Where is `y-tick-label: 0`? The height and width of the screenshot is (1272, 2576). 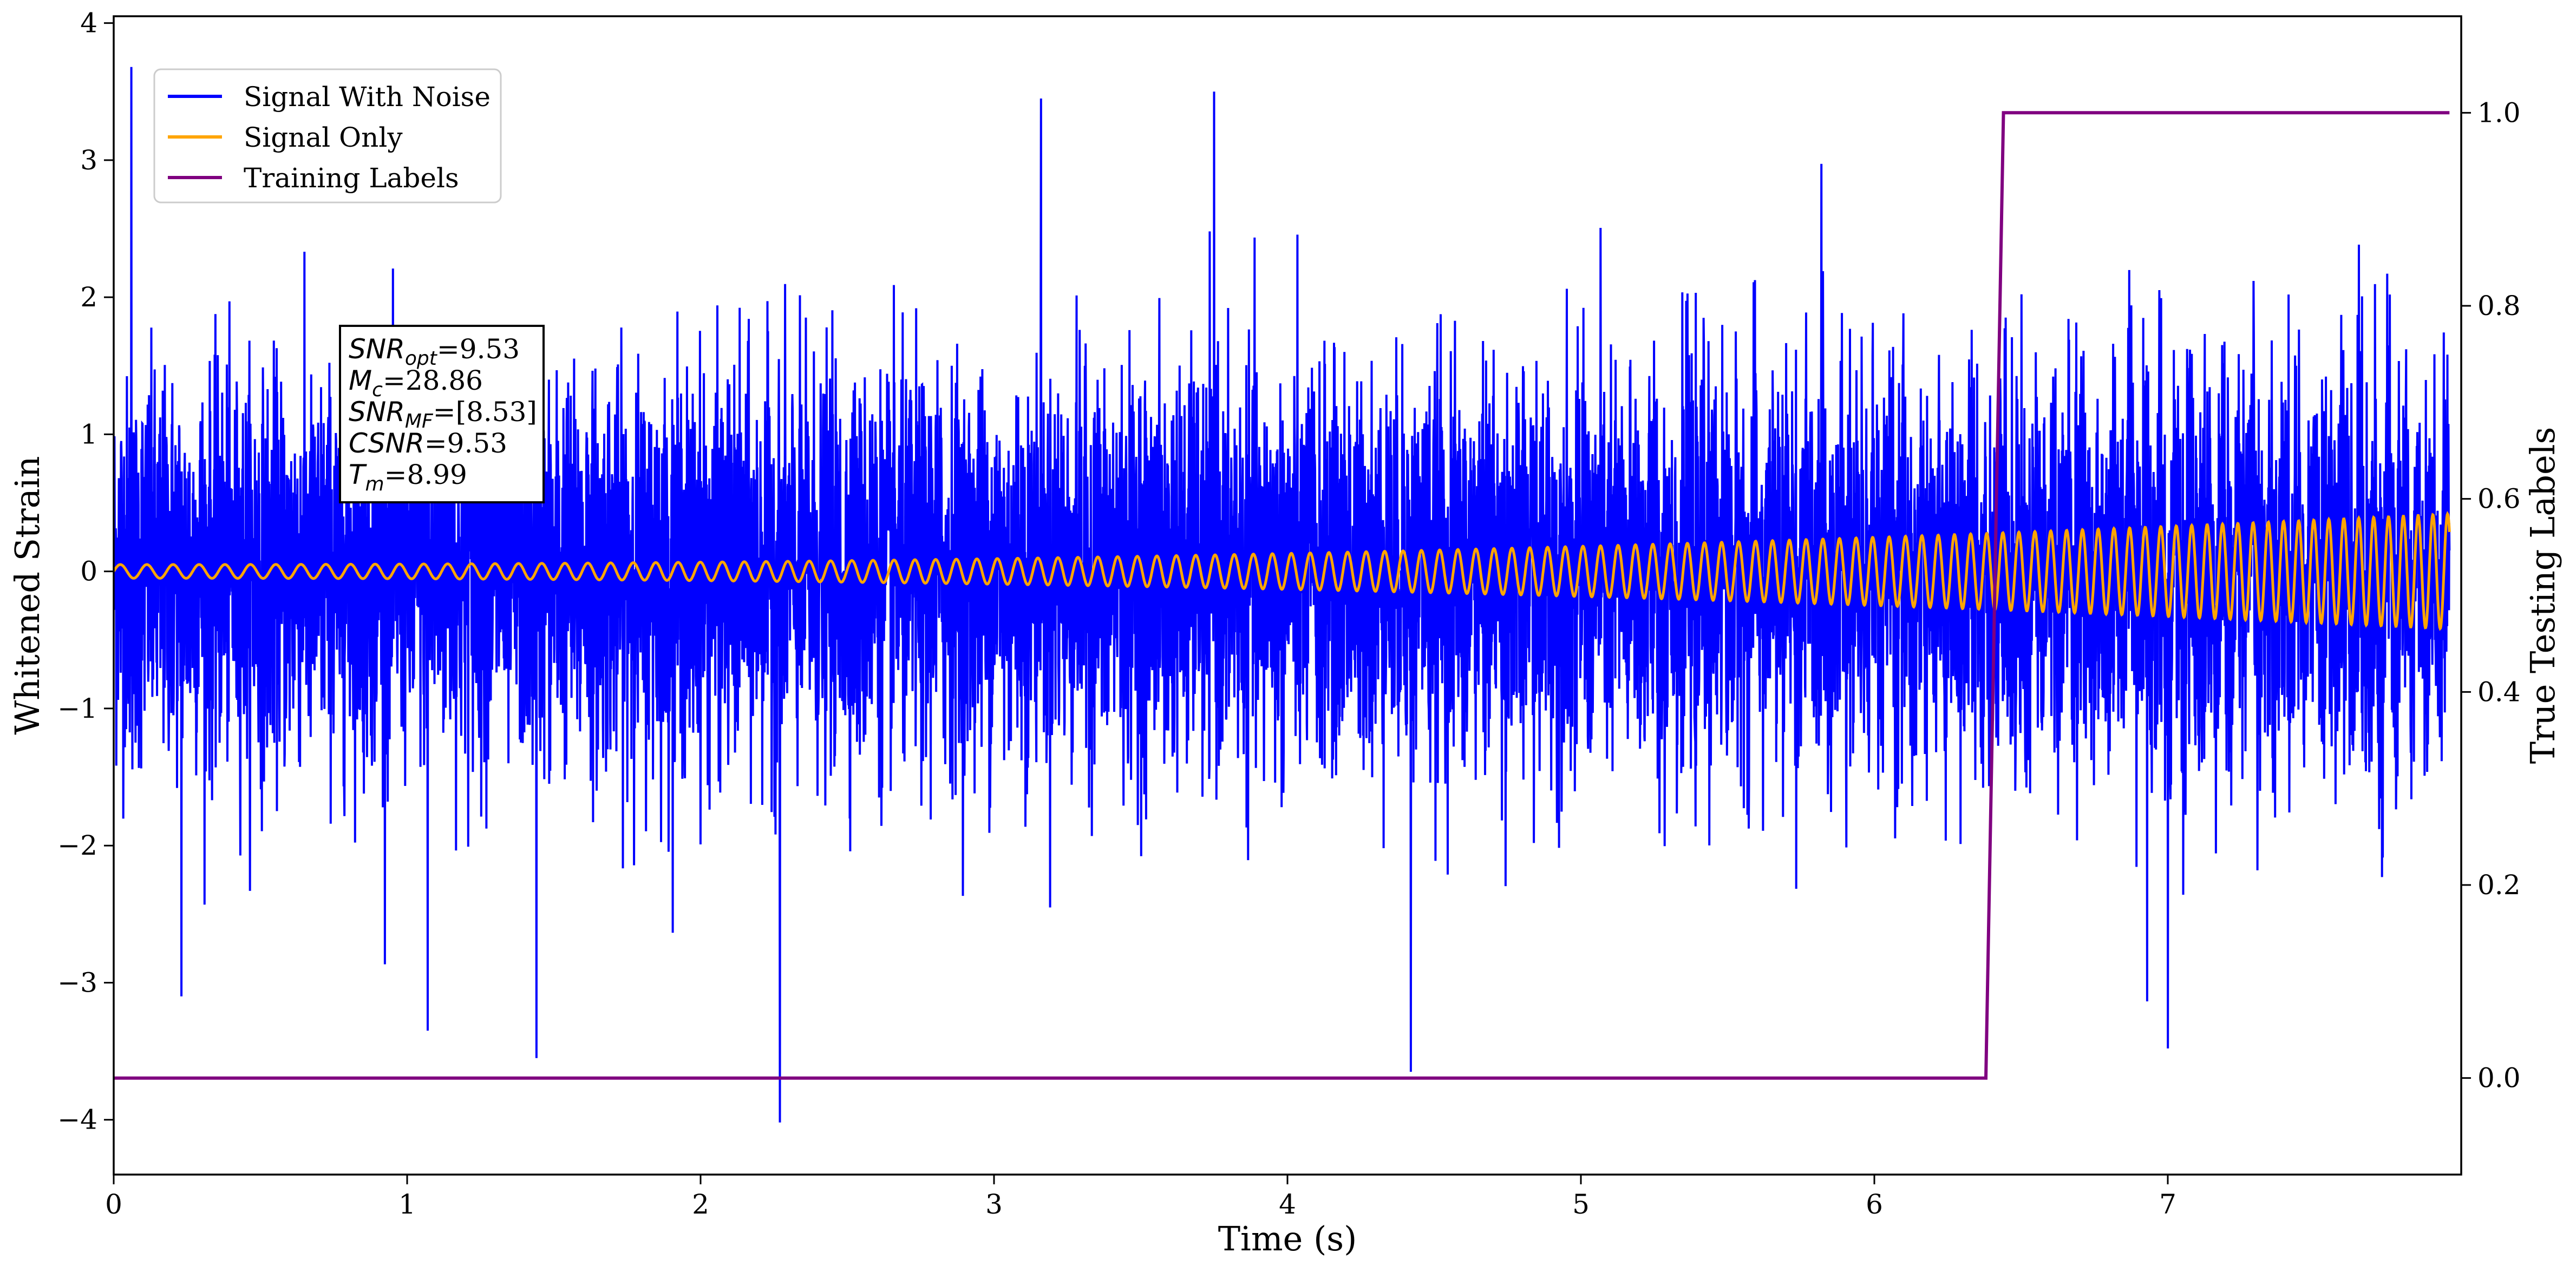
y-tick-label: 0 is located at coordinates (88, 571).